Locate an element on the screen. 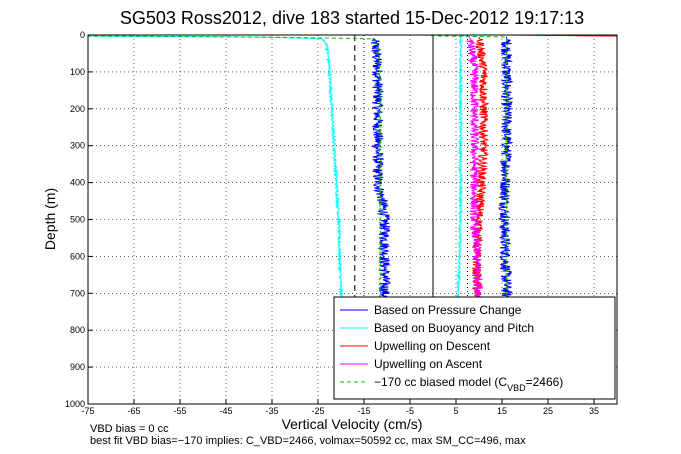  x-tick-label: -45 is located at coordinates (225, 411).